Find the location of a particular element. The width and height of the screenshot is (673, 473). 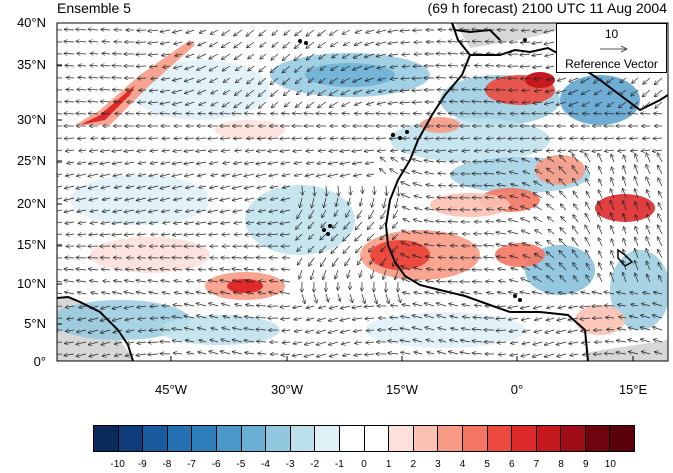

colorbar-label: 2 is located at coordinates (413, 464).